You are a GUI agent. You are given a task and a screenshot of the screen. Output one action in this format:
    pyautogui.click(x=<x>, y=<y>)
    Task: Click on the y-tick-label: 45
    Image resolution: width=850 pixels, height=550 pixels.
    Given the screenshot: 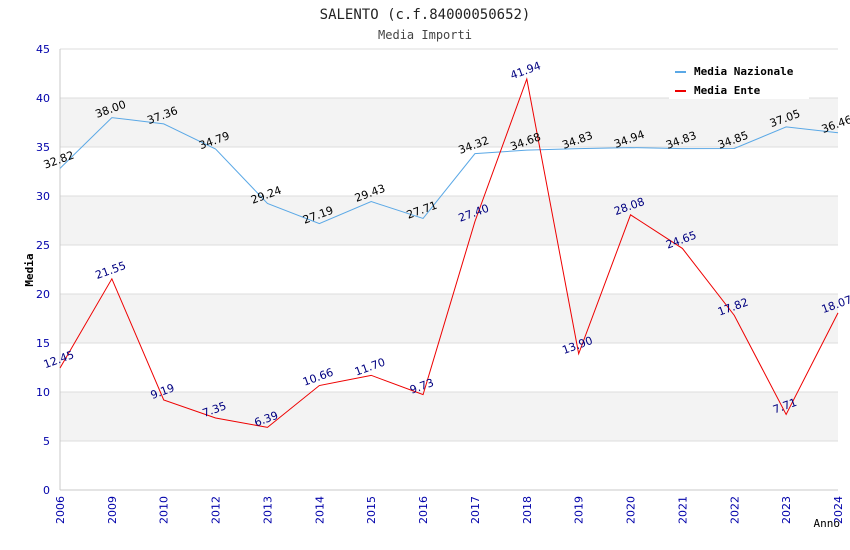 What is the action you would take?
    pyautogui.click(x=43, y=49)
    